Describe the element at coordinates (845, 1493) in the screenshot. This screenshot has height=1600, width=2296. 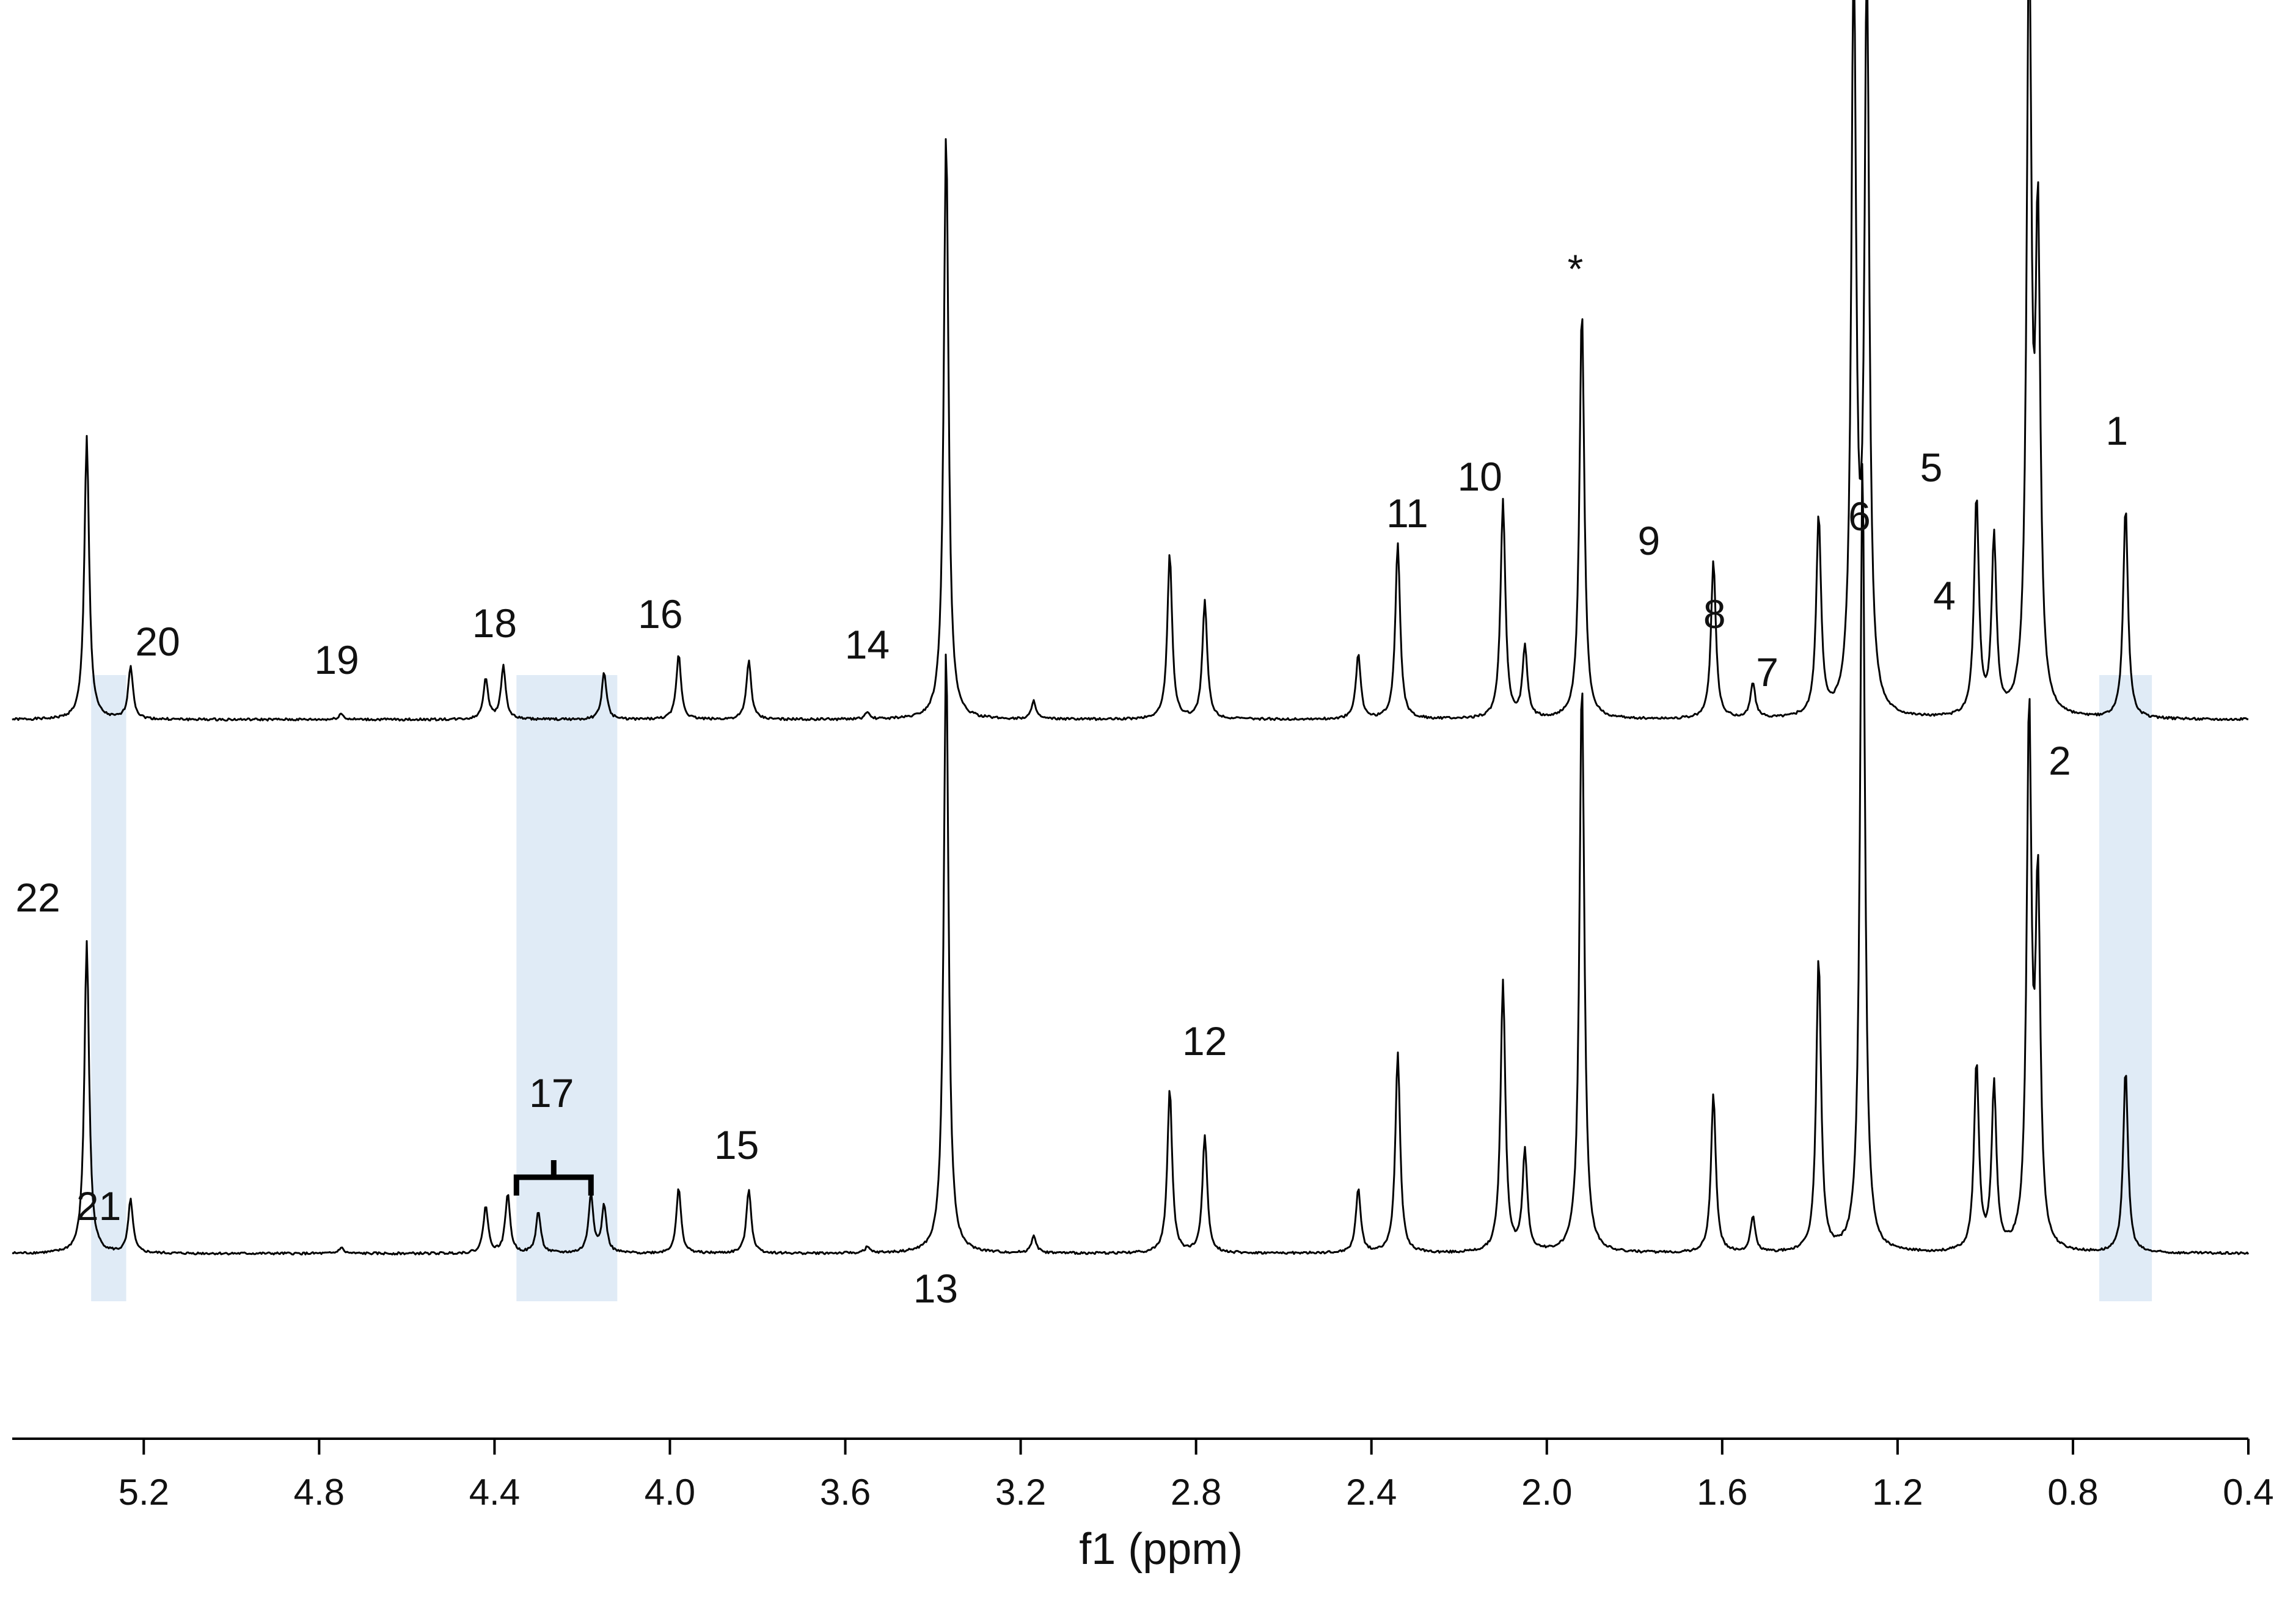
I see `x-tick-label: 3.6` at that location.